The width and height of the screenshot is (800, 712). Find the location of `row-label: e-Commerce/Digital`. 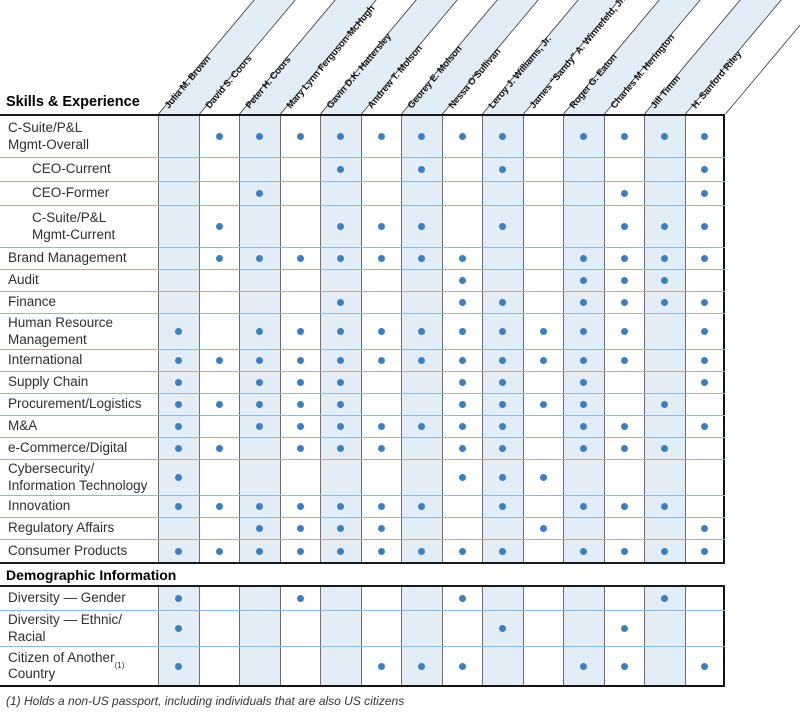

row-label: e-Commerce/Digital is located at coordinates (68, 448).